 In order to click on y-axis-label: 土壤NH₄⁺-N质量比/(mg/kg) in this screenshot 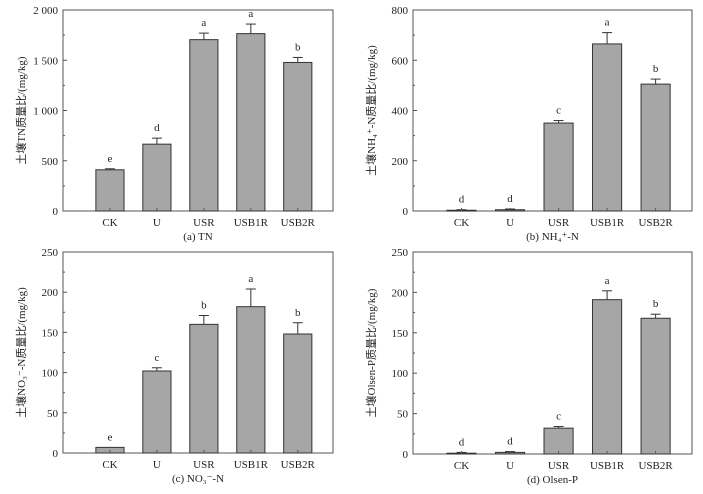, I will do `click(371, 110)`.